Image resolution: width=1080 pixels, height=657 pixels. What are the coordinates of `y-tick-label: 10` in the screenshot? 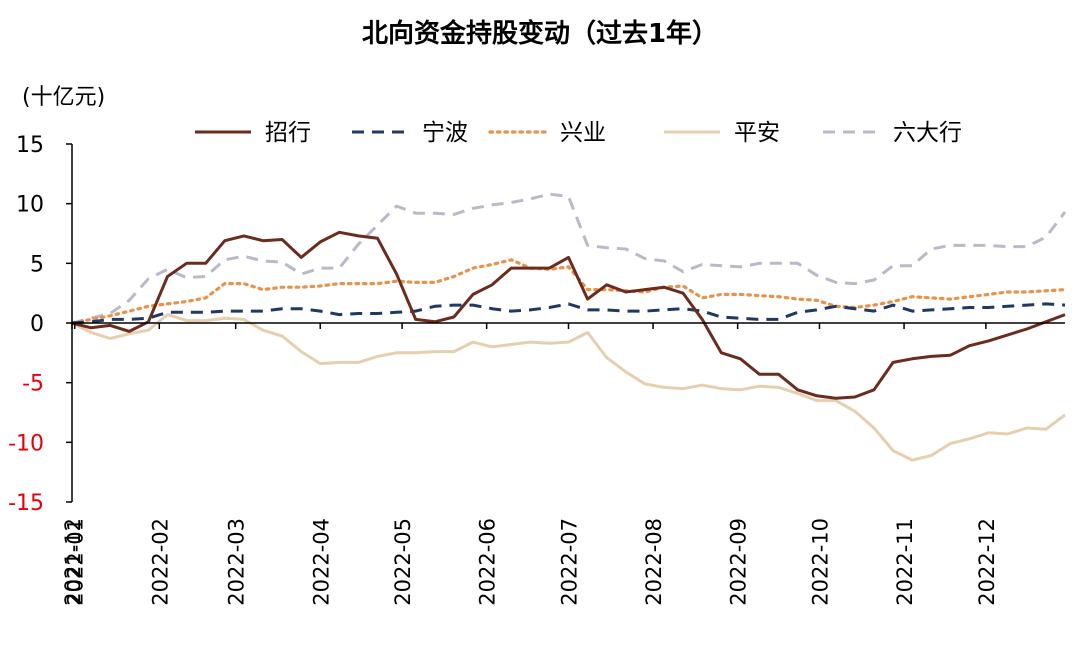 It's located at (30, 205).